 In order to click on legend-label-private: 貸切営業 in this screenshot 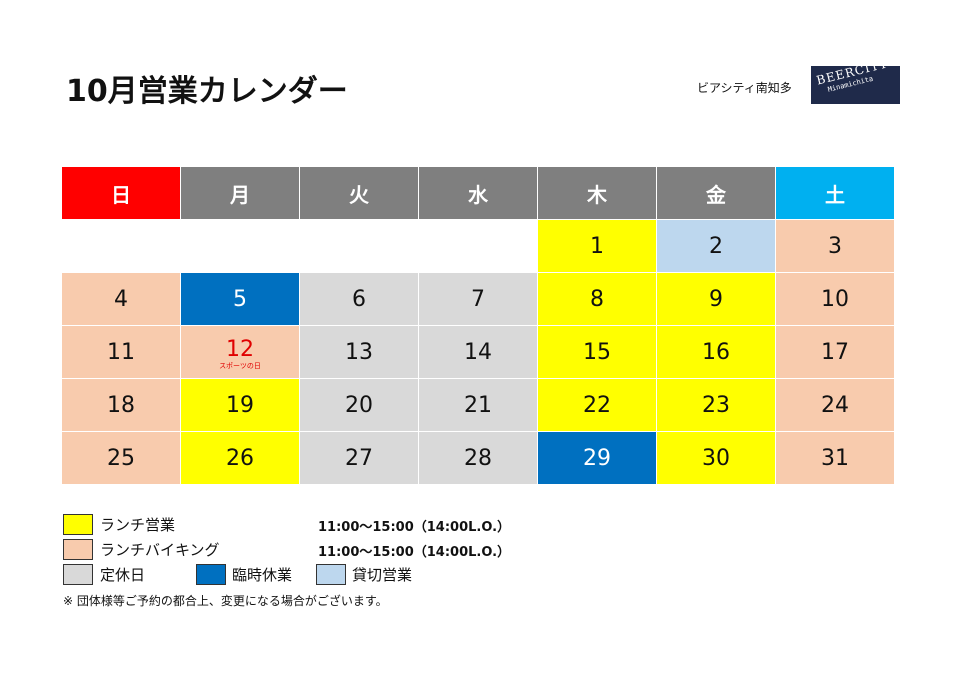, I will do `click(382, 575)`.